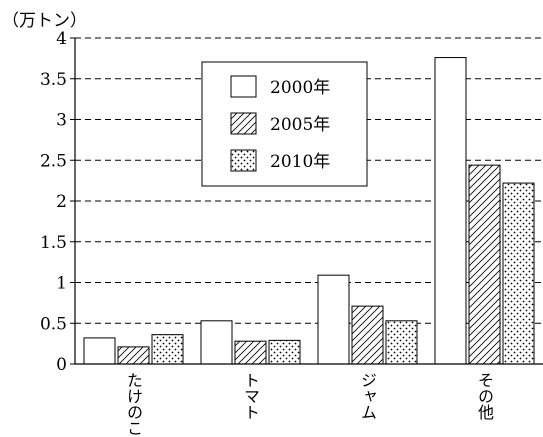 The height and width of the screenshot is (437, 543). I want to click on x-tick-label: たけのこ, so click(133, 404).